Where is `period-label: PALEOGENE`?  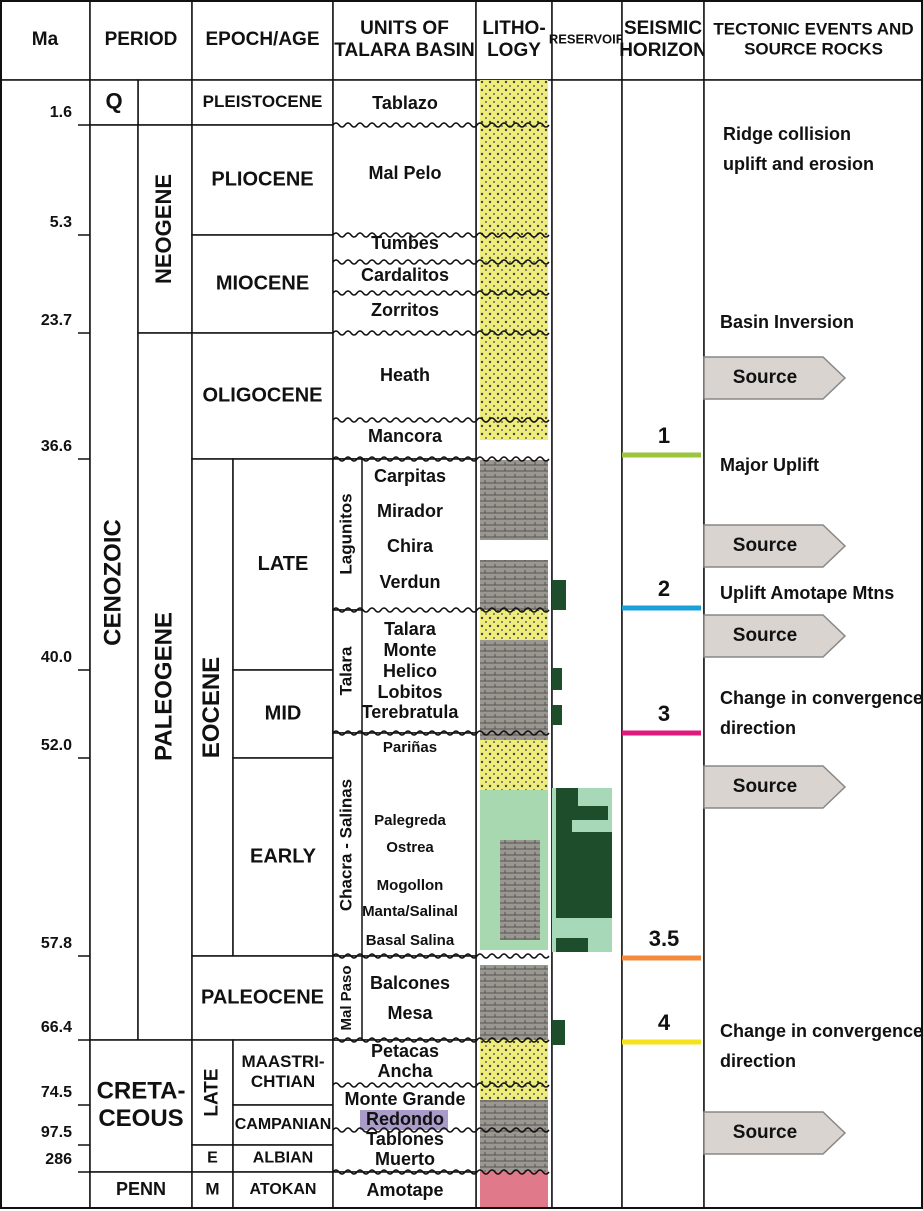 period-label: PALEOGENE is located at coordinates (163, 686).